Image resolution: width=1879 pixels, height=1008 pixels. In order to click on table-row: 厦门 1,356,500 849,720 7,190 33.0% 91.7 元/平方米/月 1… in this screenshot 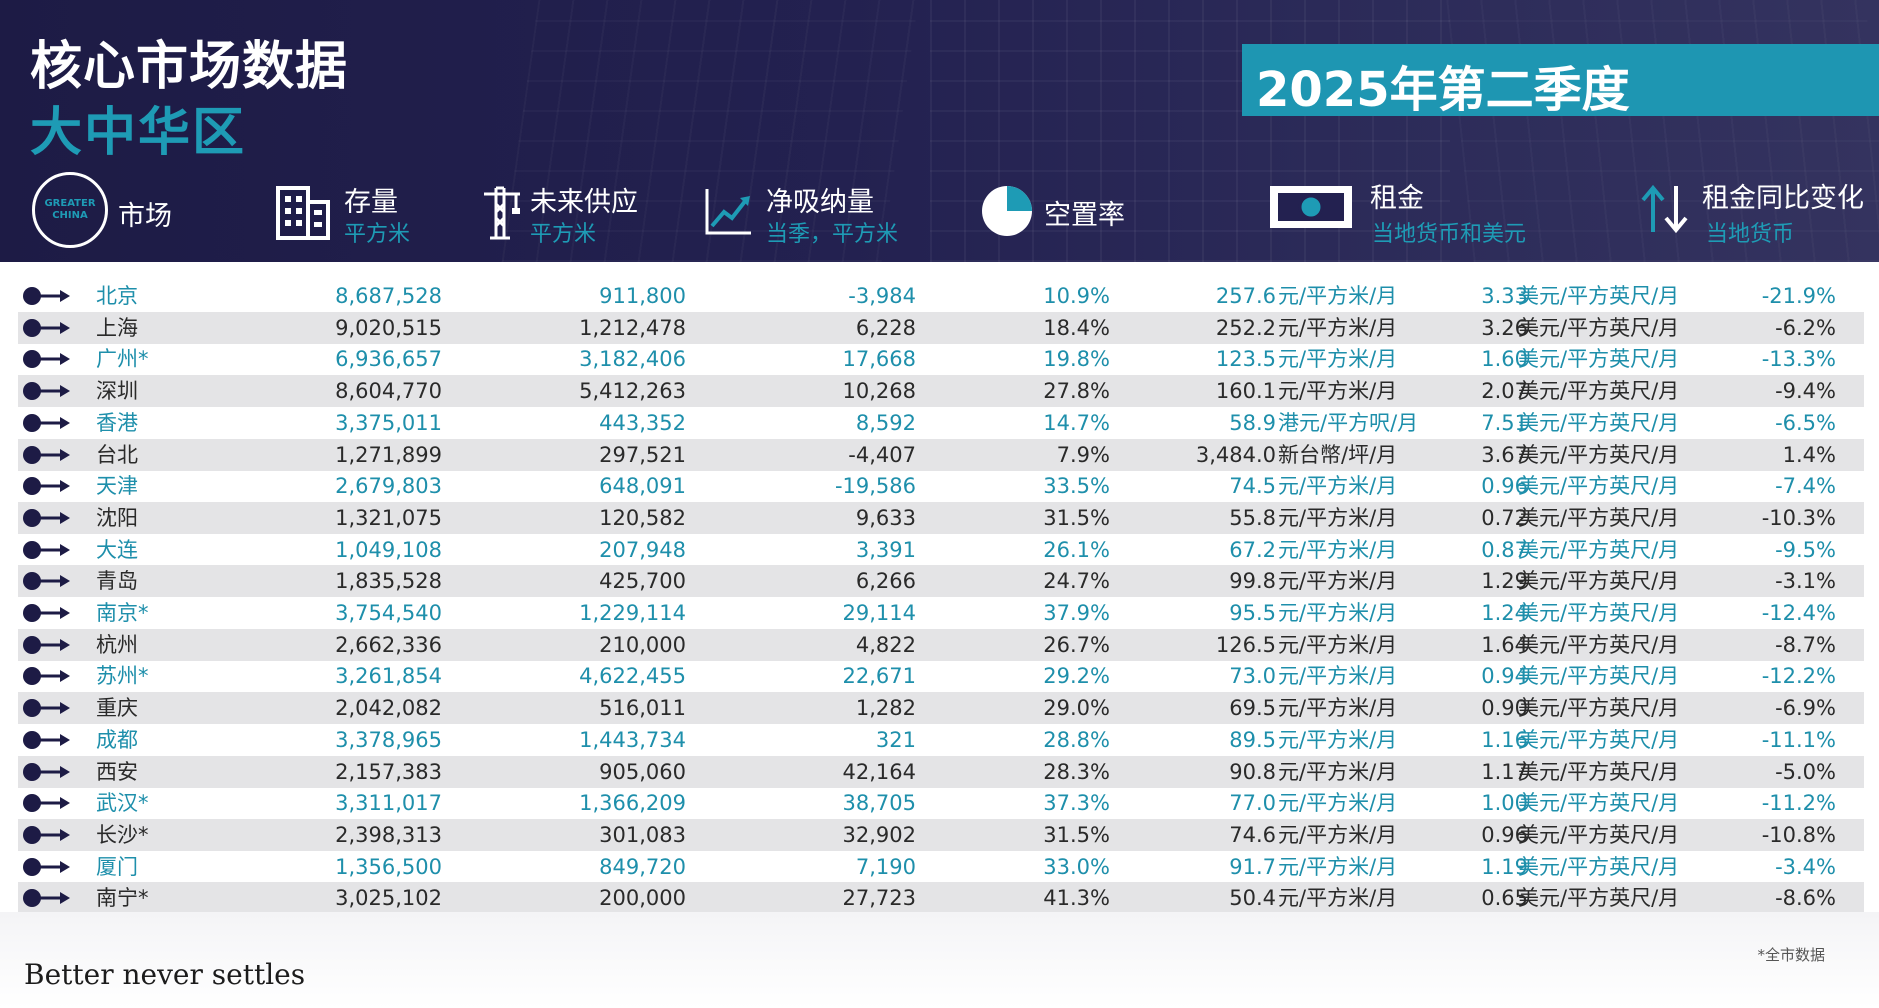, I will do `click(941, 867)`.